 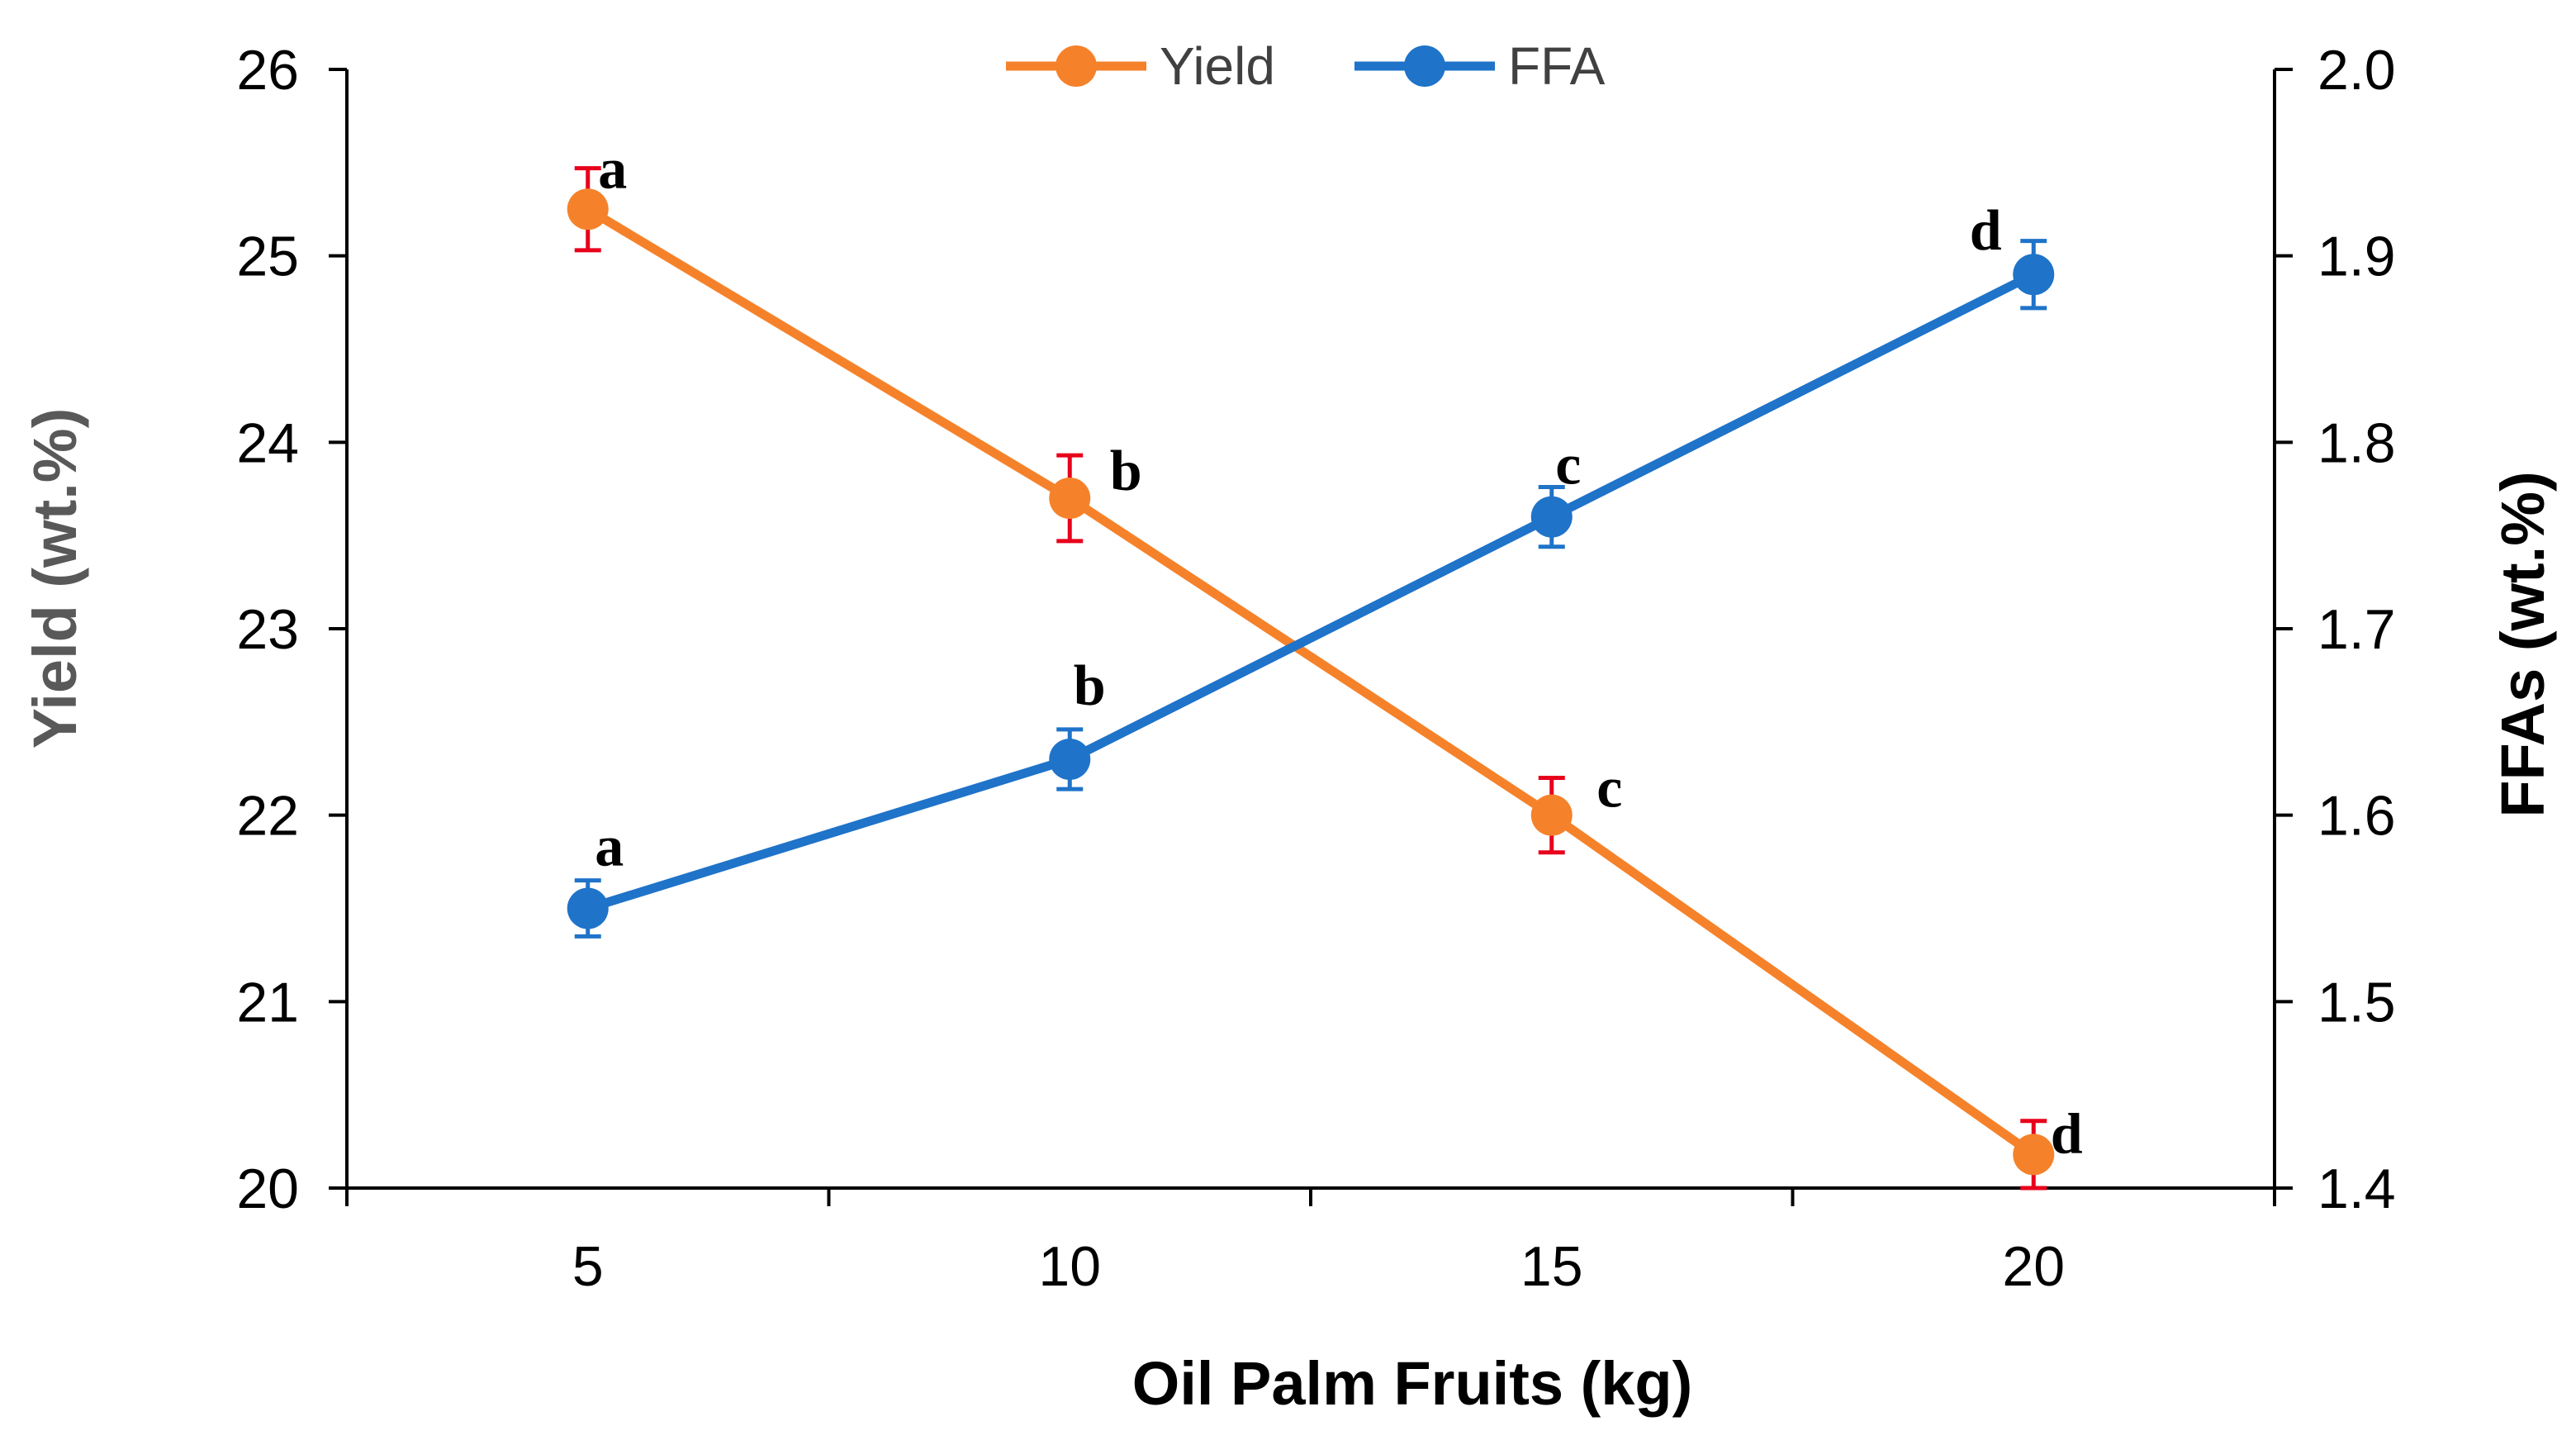 What do you see at coordinates (1306, 66) in the screenshot?
I see `legend: Yield FFA` at bounding box center [1306, 66].